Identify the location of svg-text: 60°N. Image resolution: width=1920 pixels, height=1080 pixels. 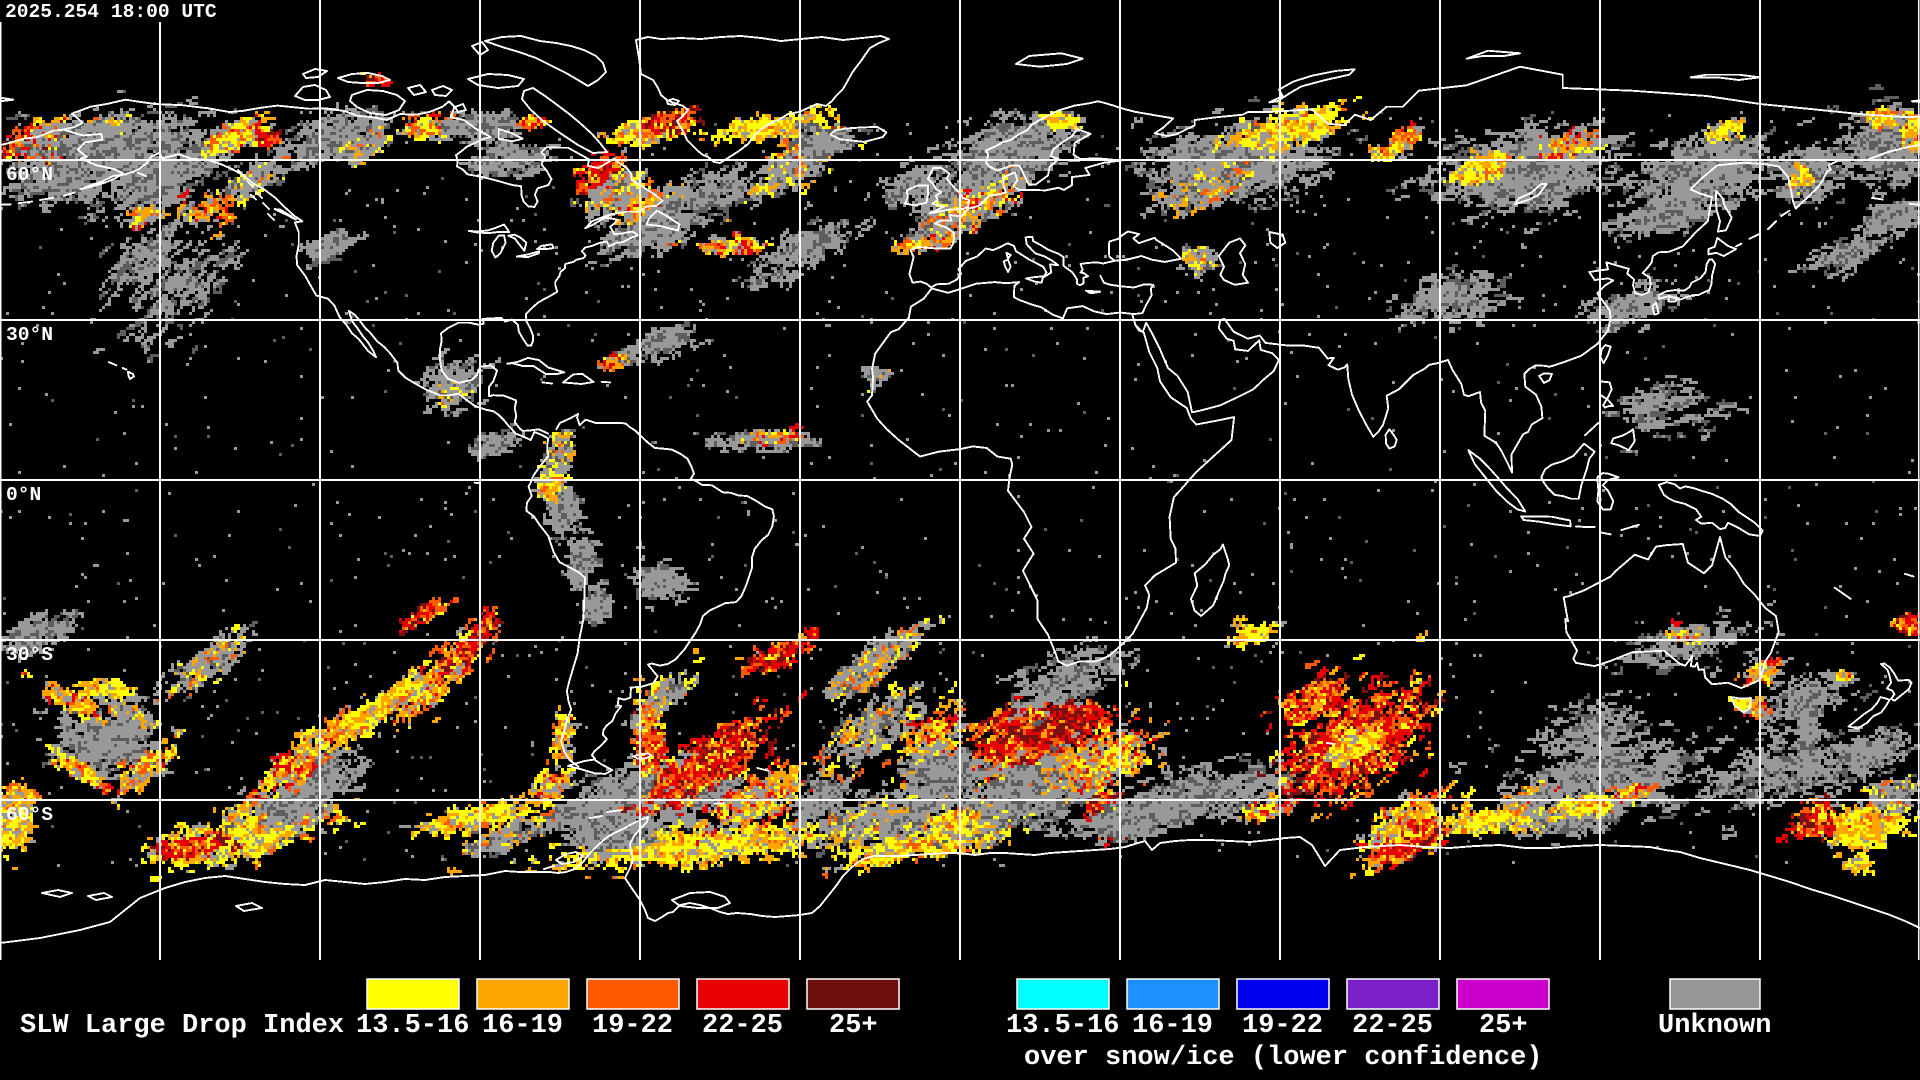
(29, 175).